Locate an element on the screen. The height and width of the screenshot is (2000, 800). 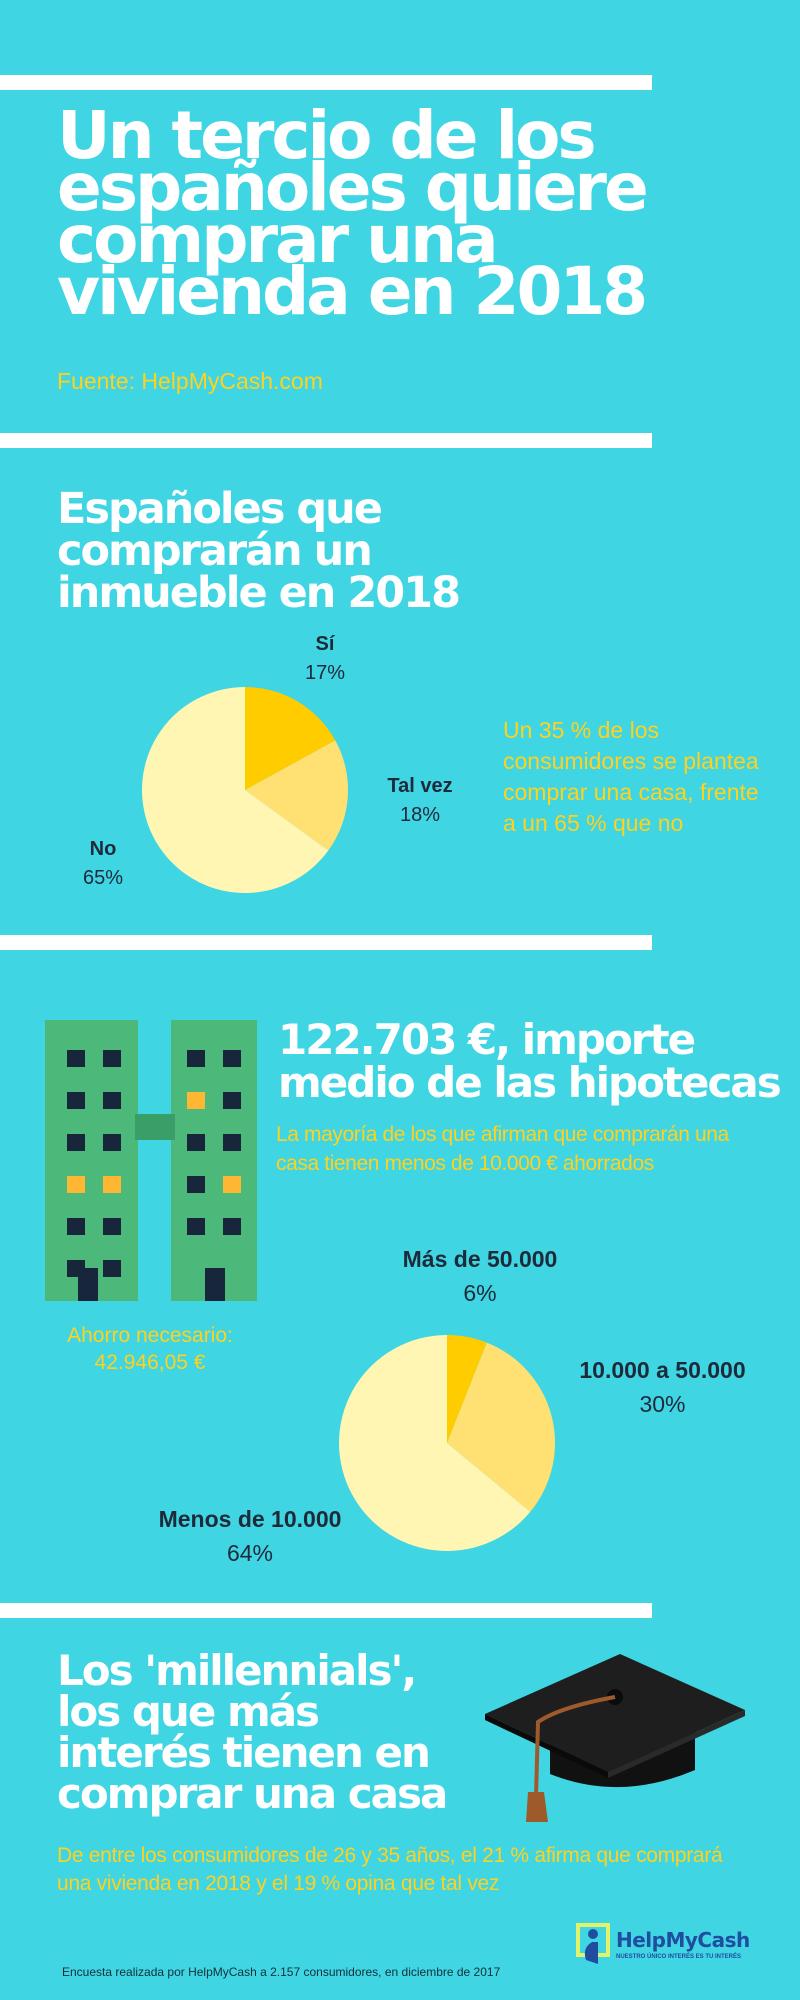
data-label: Menos de 10.000 is located at coordinates (250, 1519).